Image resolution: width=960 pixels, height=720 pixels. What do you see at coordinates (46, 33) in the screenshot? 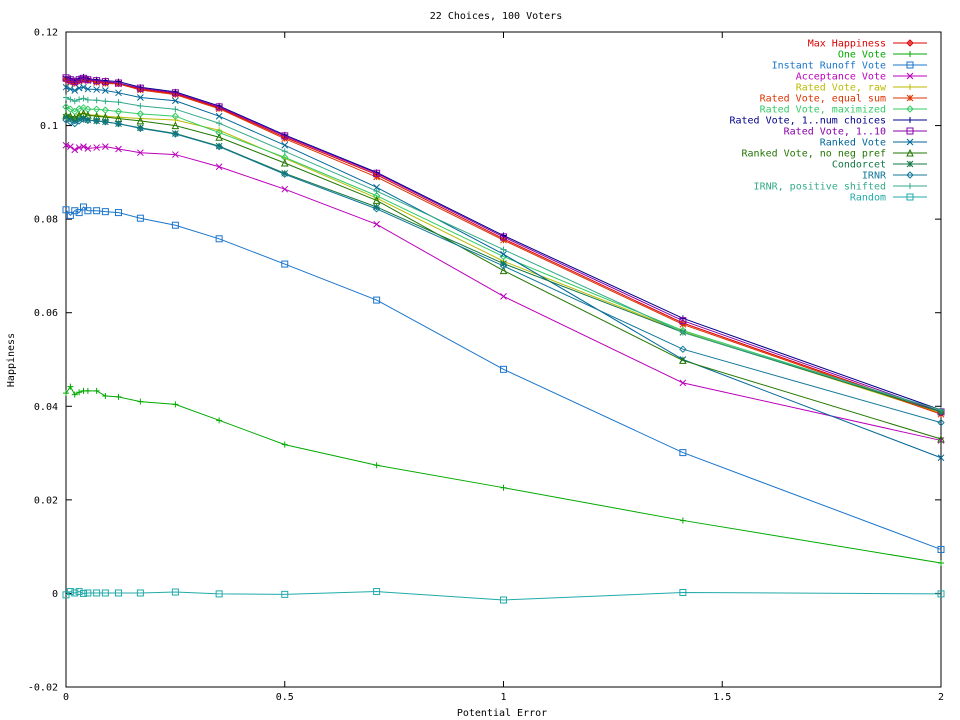
I see `y-tick-label: 0.12` at bounding box center [46, 33].